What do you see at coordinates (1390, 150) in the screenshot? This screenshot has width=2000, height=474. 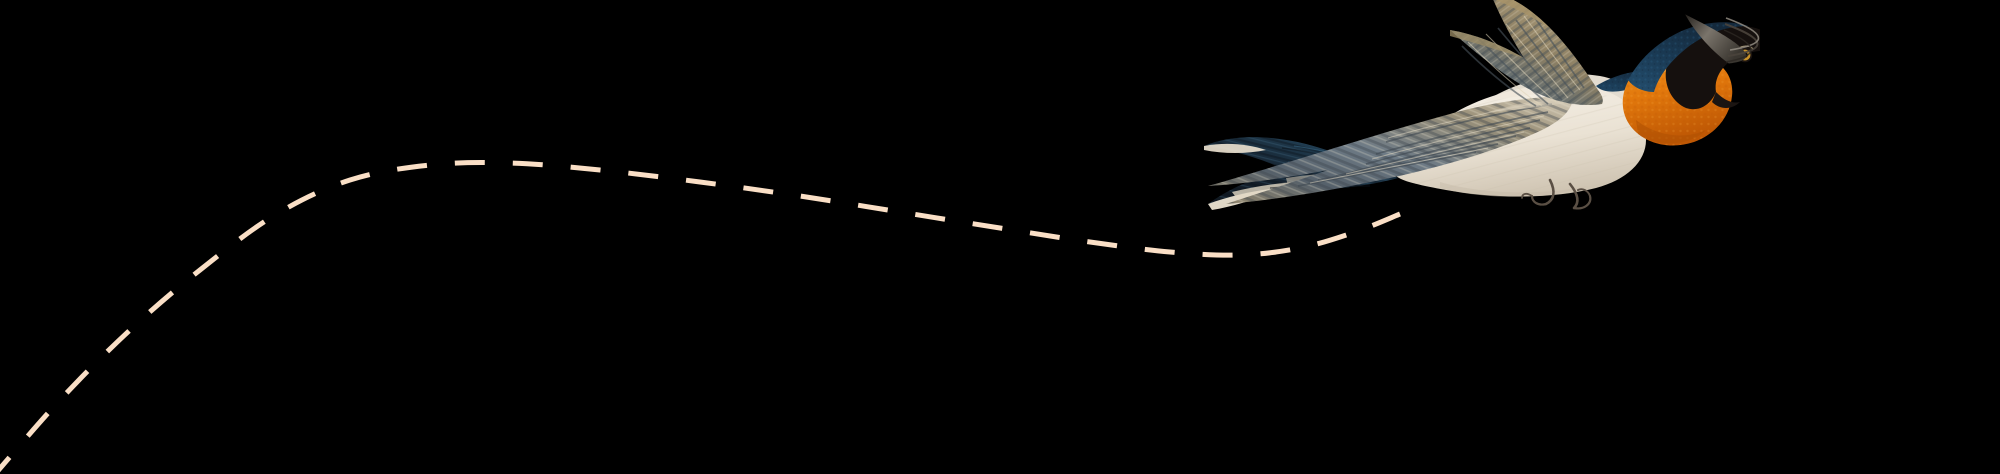 I see `lower-wing` at bounding box center [1390, 150].